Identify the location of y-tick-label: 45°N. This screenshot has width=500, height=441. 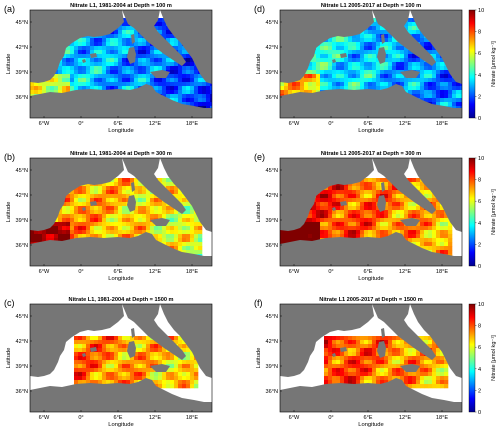
(22, 317).